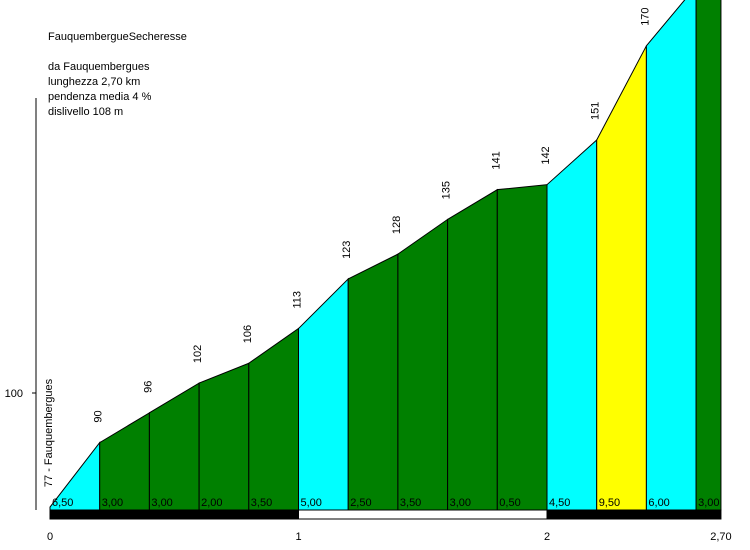  Describe the element at coordinates (360, 503) in the screenshot. I see `segment-grade-label: 2,50` at that location.